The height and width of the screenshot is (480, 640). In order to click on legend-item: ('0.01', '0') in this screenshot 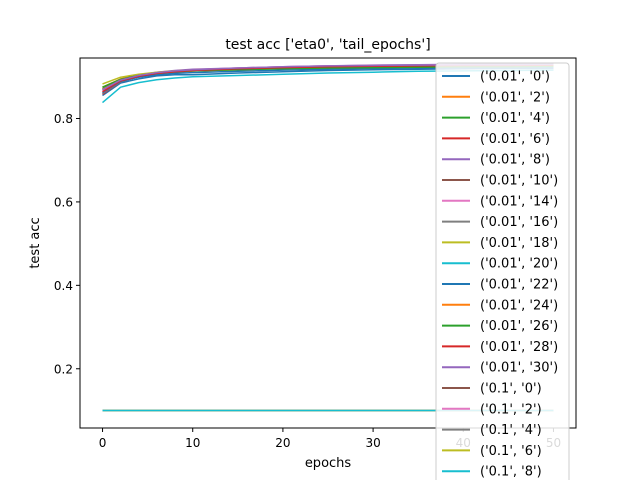, I will do `click(496, 77)`.